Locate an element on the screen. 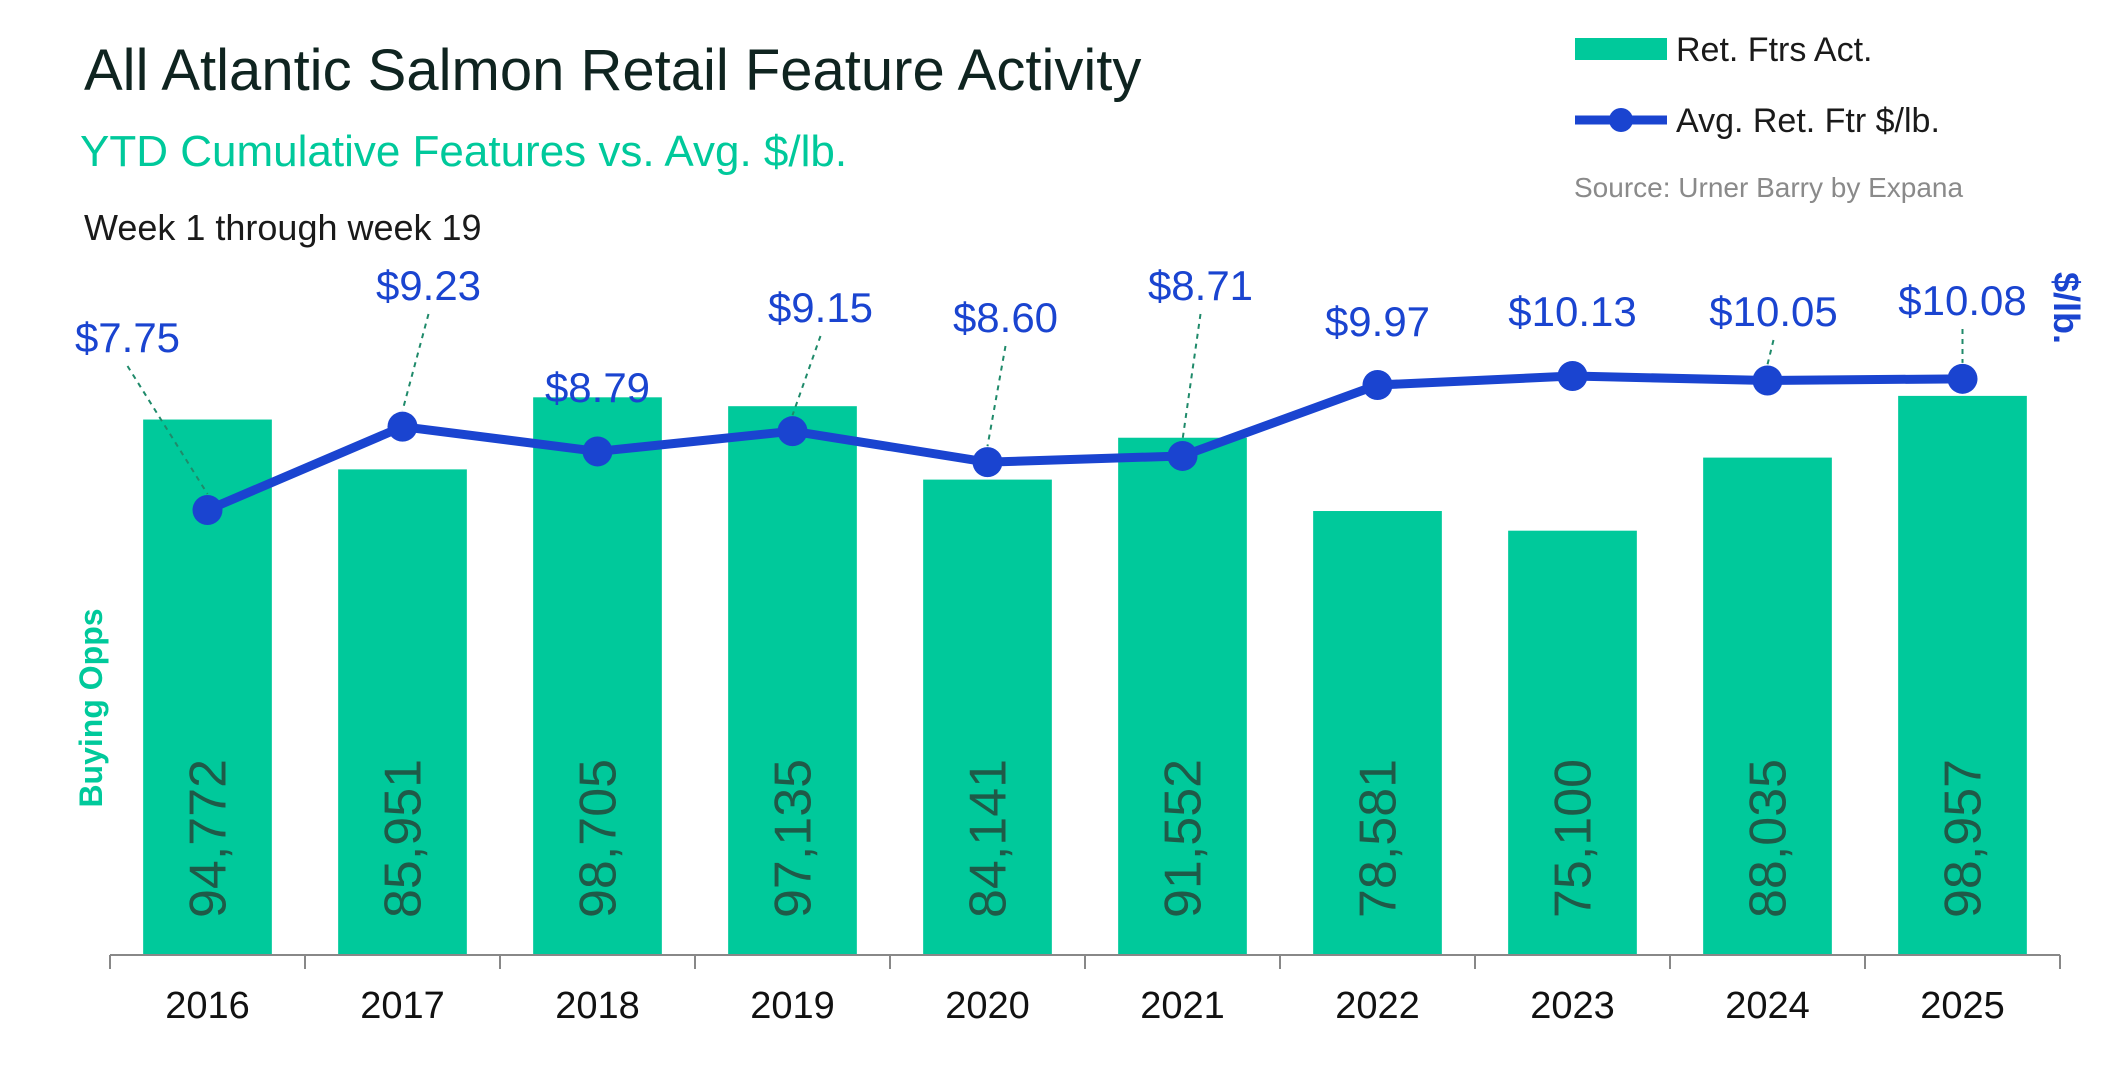  bar-label-2024: 88,035 is located at coordinates (1769, 838).